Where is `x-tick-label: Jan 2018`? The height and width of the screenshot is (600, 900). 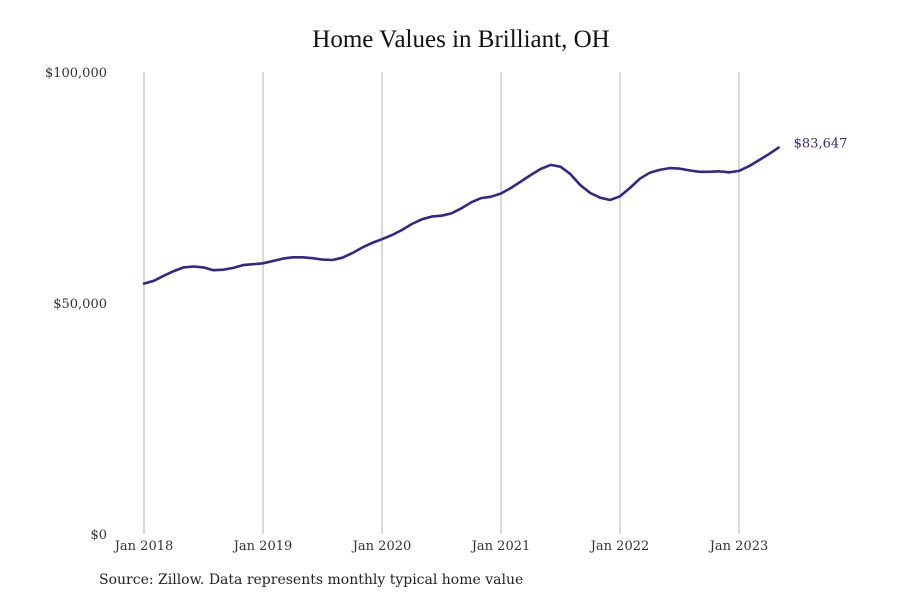
x-tick-label: Jan 2018 is located at coordinates (143, 546).